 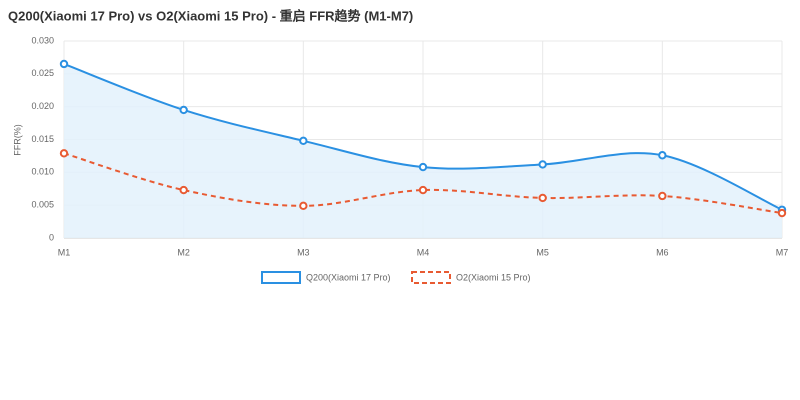 I want to click on x-tick-label: M4, so click(x=423, y=252).